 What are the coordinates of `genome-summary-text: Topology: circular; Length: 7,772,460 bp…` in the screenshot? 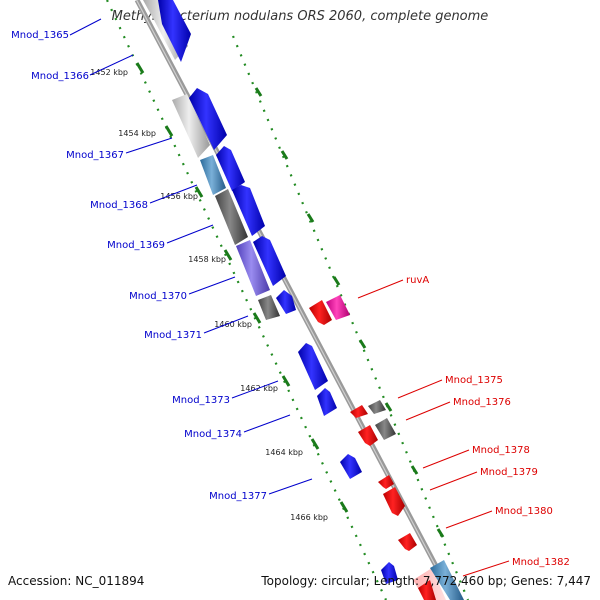 It's located at (426, 581).